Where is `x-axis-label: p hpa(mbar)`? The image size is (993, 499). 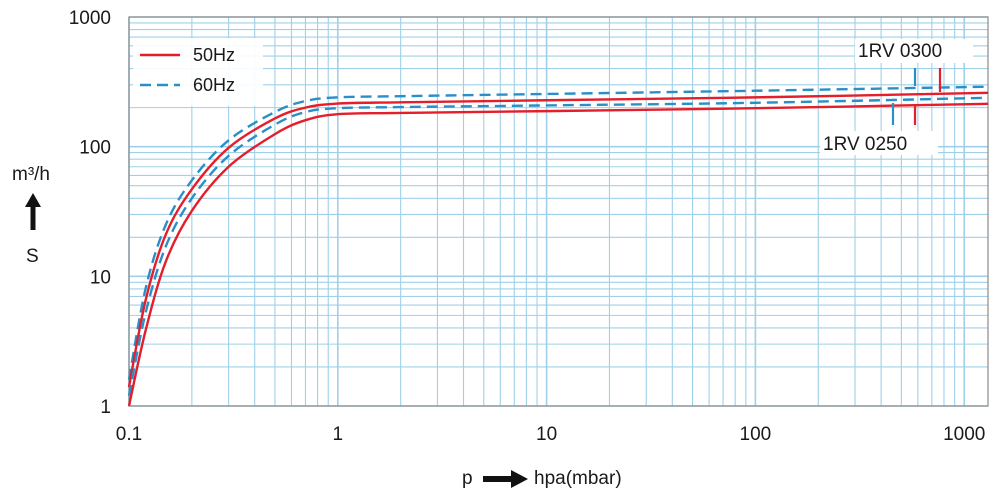 x-axis-label: p hpa(mbar) is located at coordinates (542, 478).